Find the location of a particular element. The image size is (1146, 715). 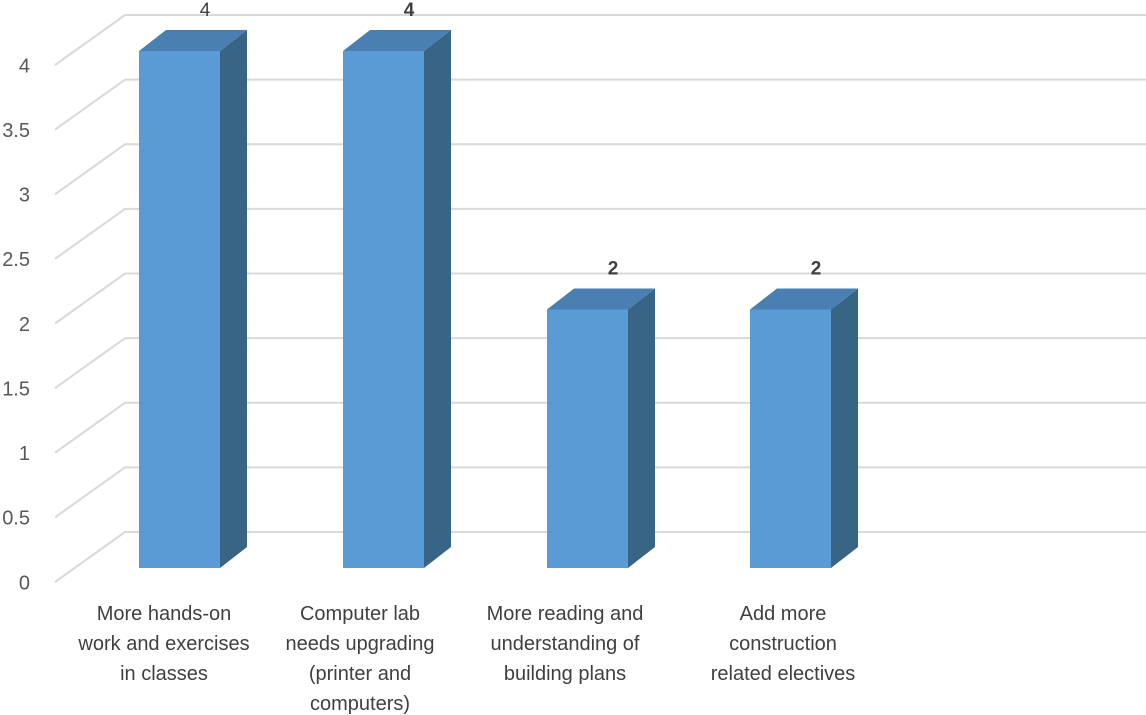

x-category-label: Add more construction related electives is located at coordinates (783, 644).